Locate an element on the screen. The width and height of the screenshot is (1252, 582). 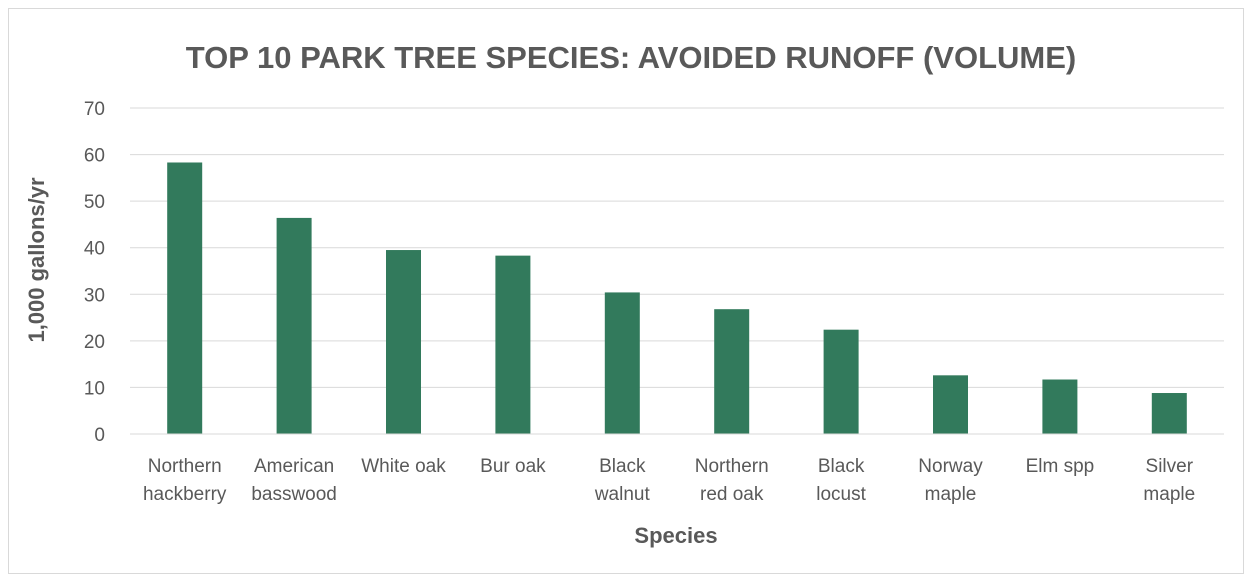
x-tick-label: Elm spp is located at coordinates (1060, 466).